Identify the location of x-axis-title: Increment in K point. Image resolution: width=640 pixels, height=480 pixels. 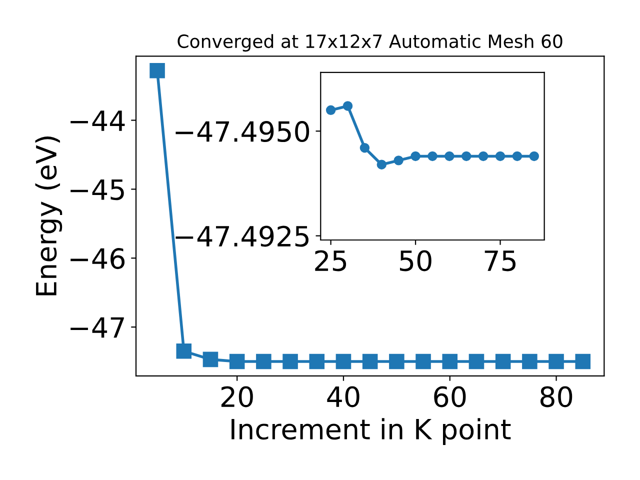
(371, 432).